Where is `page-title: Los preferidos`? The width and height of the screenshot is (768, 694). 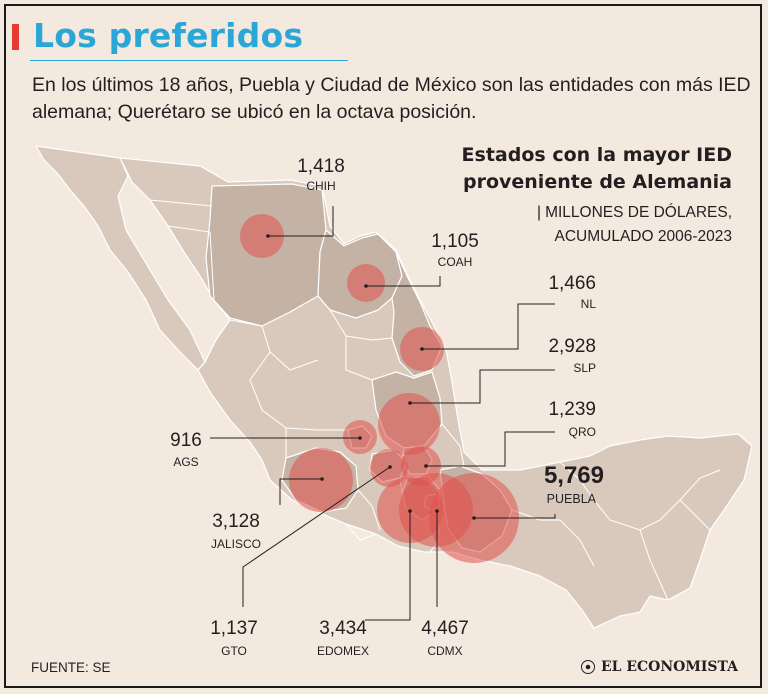
page-title: Los preferidos is located at coordinates (168, 35).